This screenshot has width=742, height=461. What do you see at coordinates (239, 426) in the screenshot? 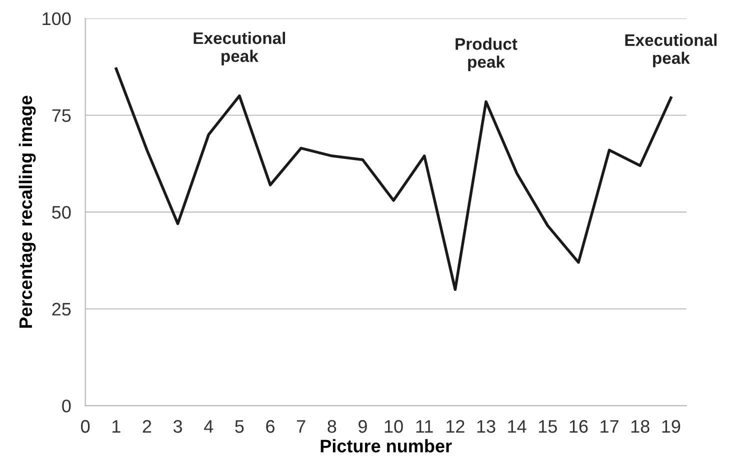
I see `x-tick-label: 5` at bounding box center [239, 426].